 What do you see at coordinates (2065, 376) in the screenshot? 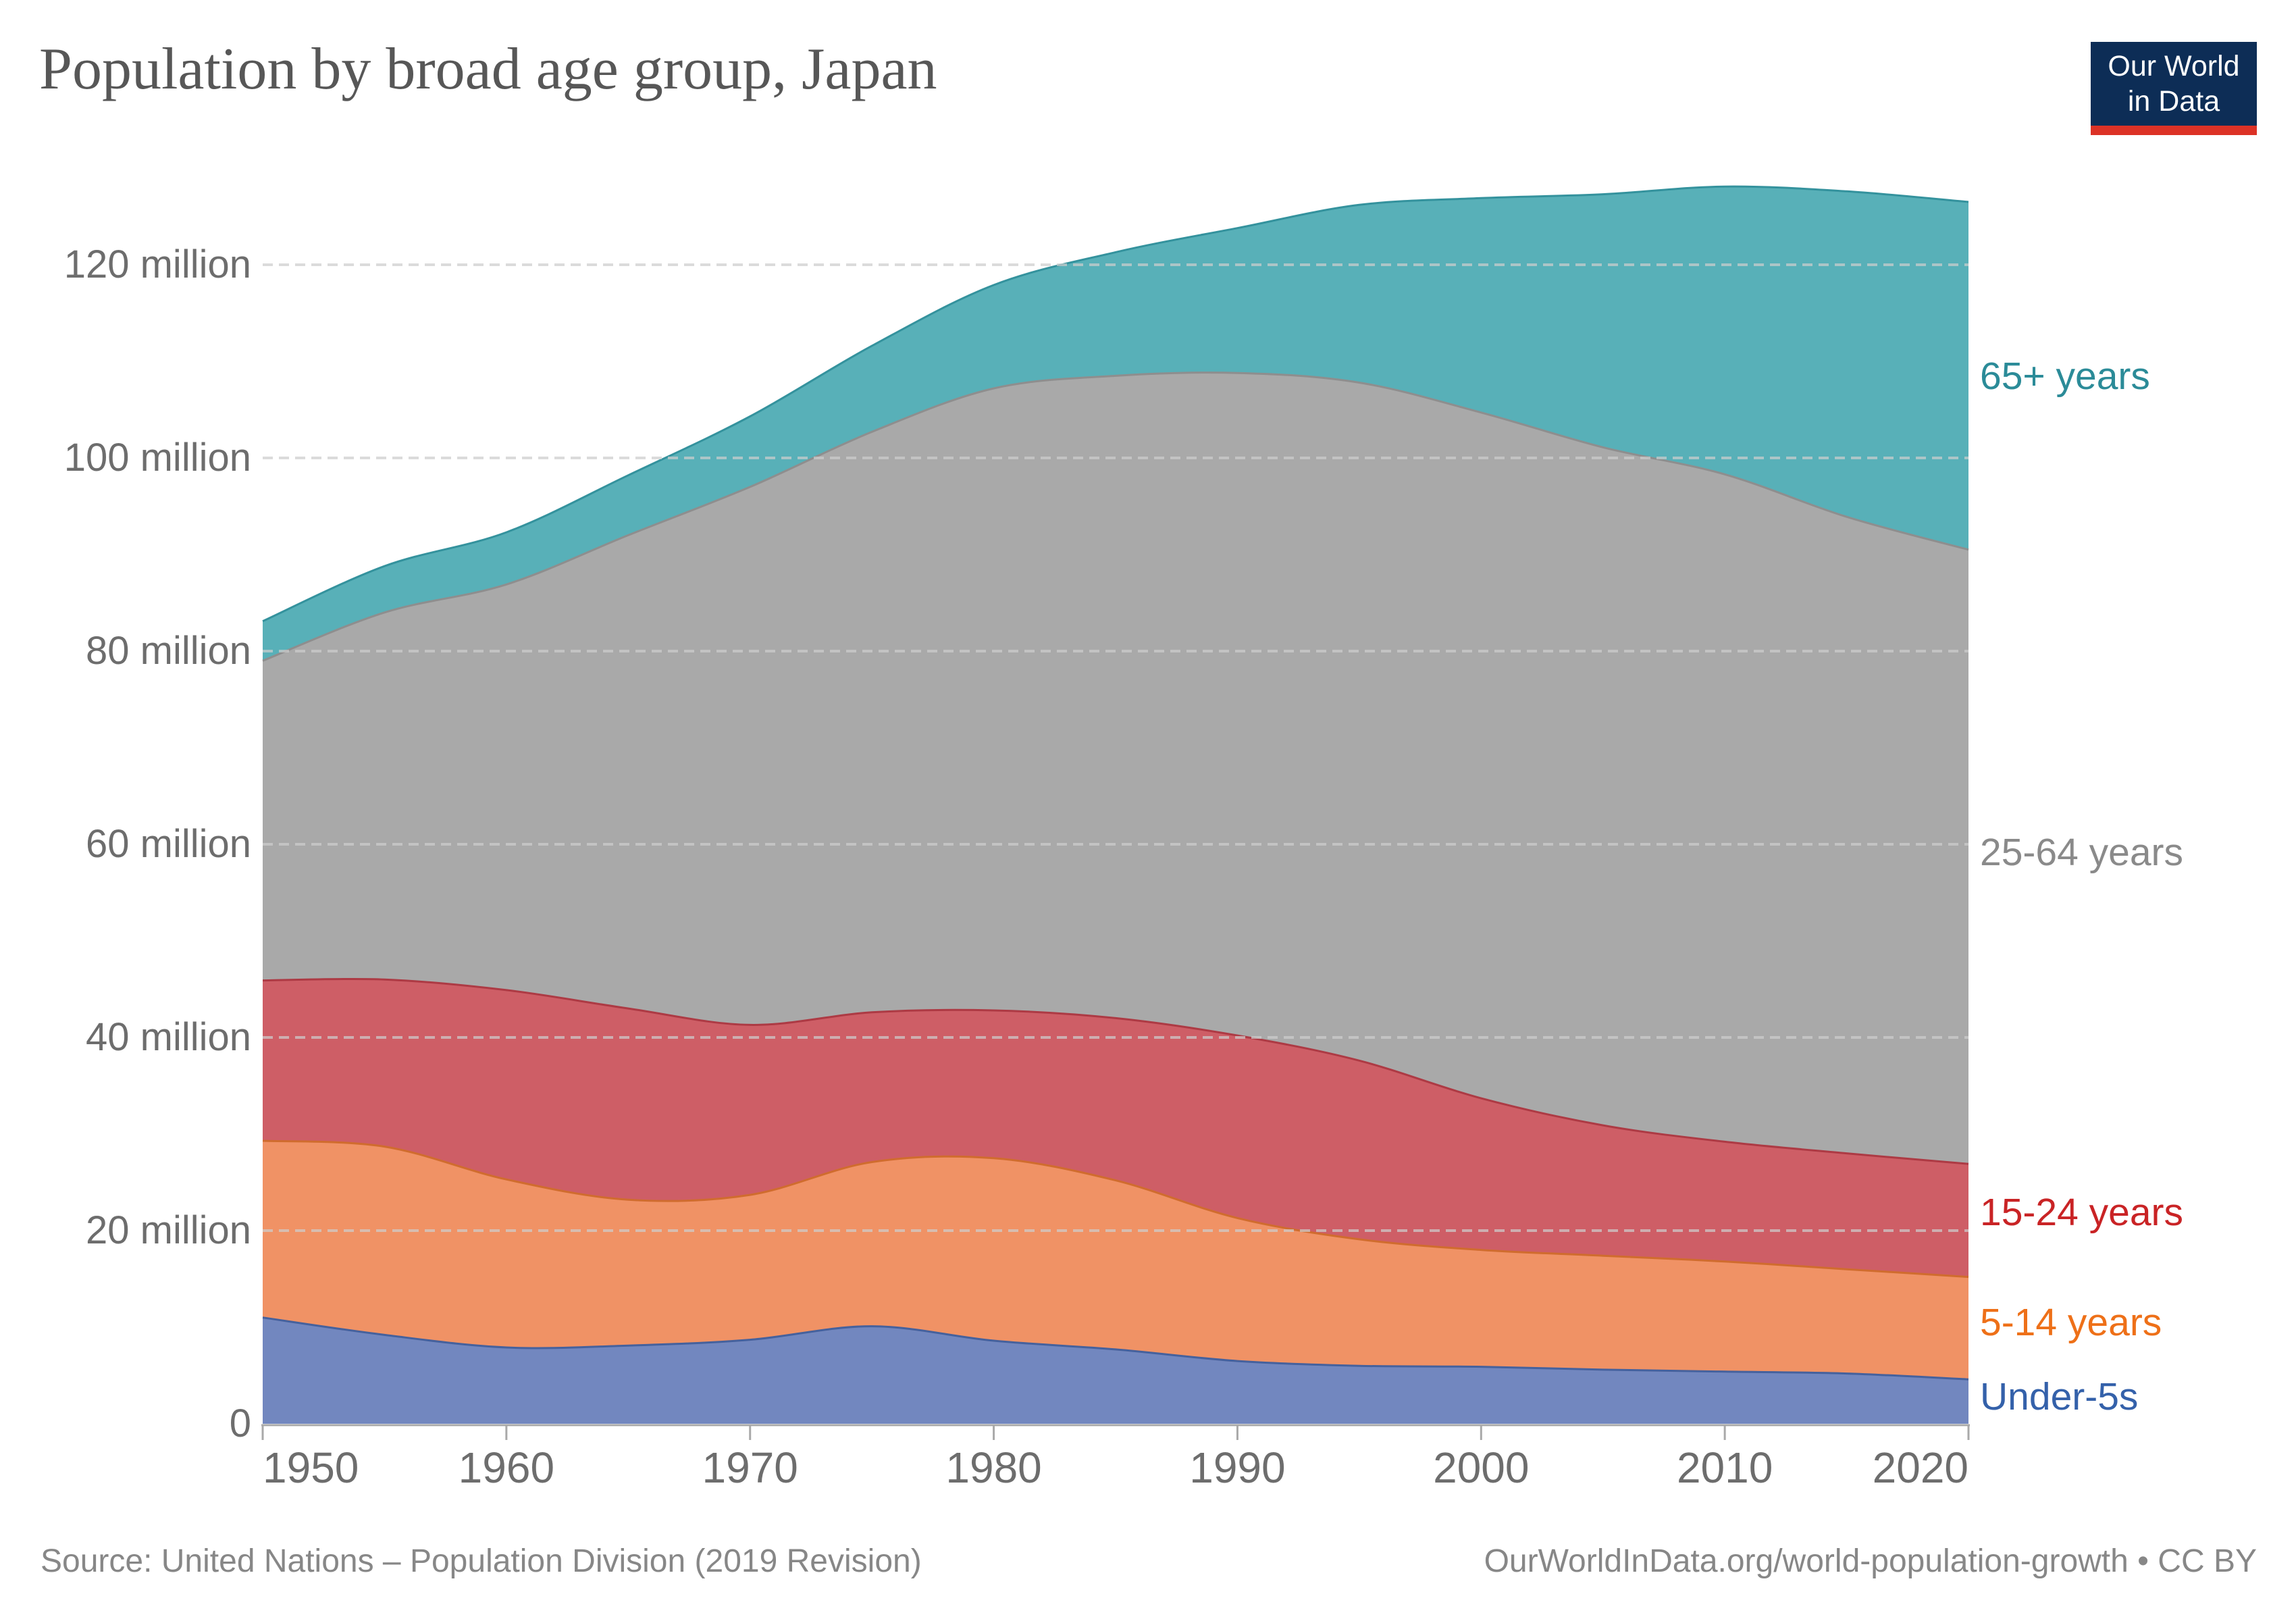
I see `series-label-65-years: 65+ years` at bounding box center [2065, 376].